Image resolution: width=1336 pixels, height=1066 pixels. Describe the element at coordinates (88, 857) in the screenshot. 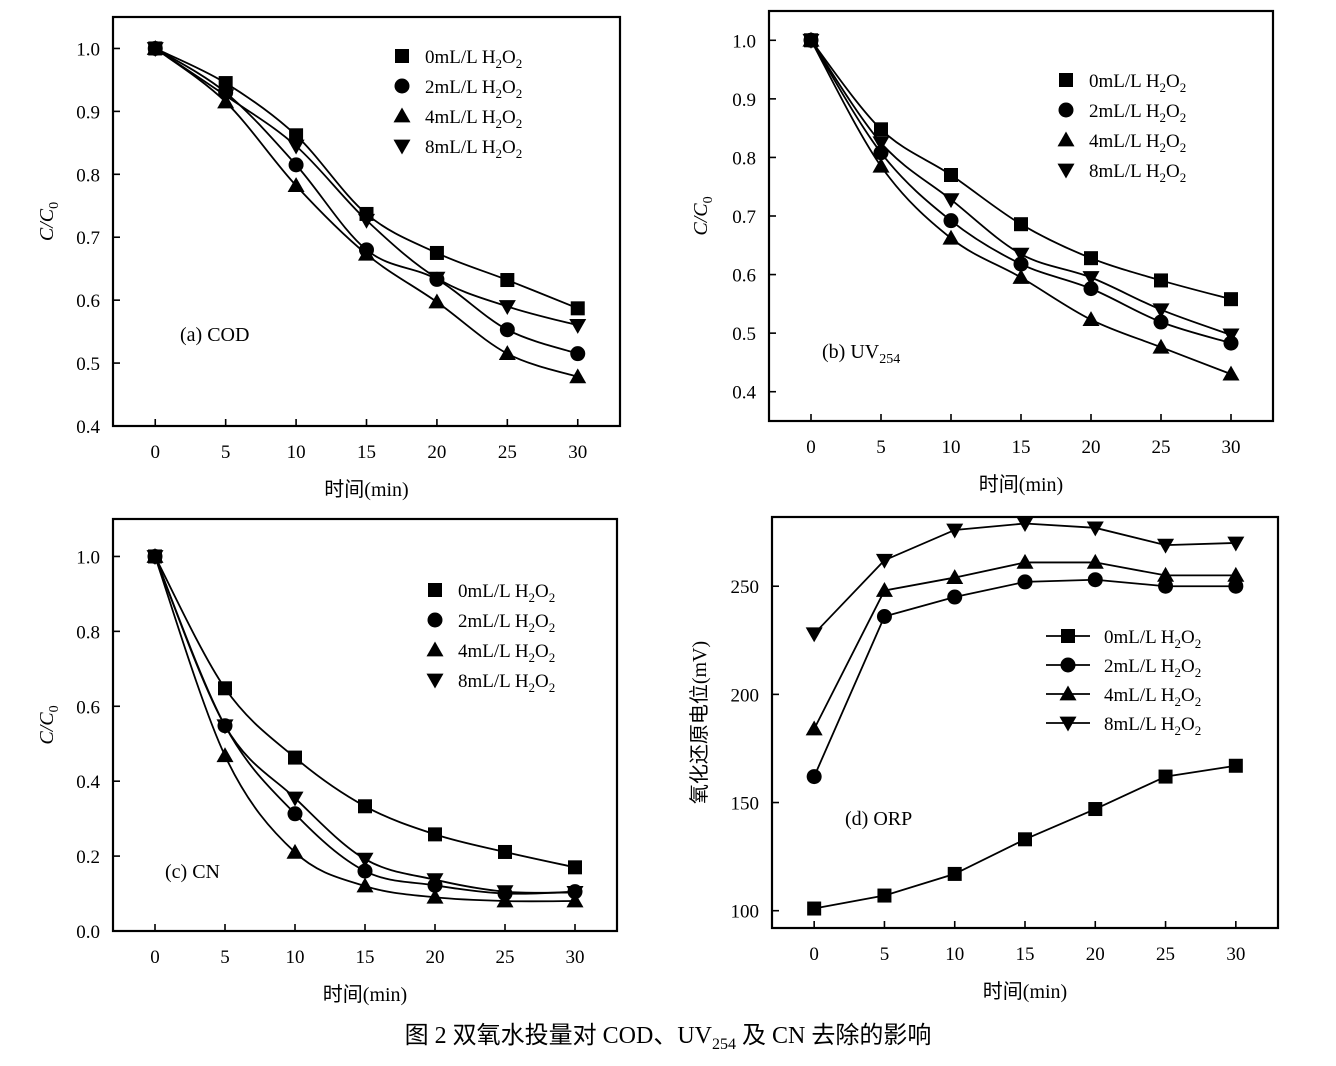

I see `y-tick-label: 0.2` at that location.